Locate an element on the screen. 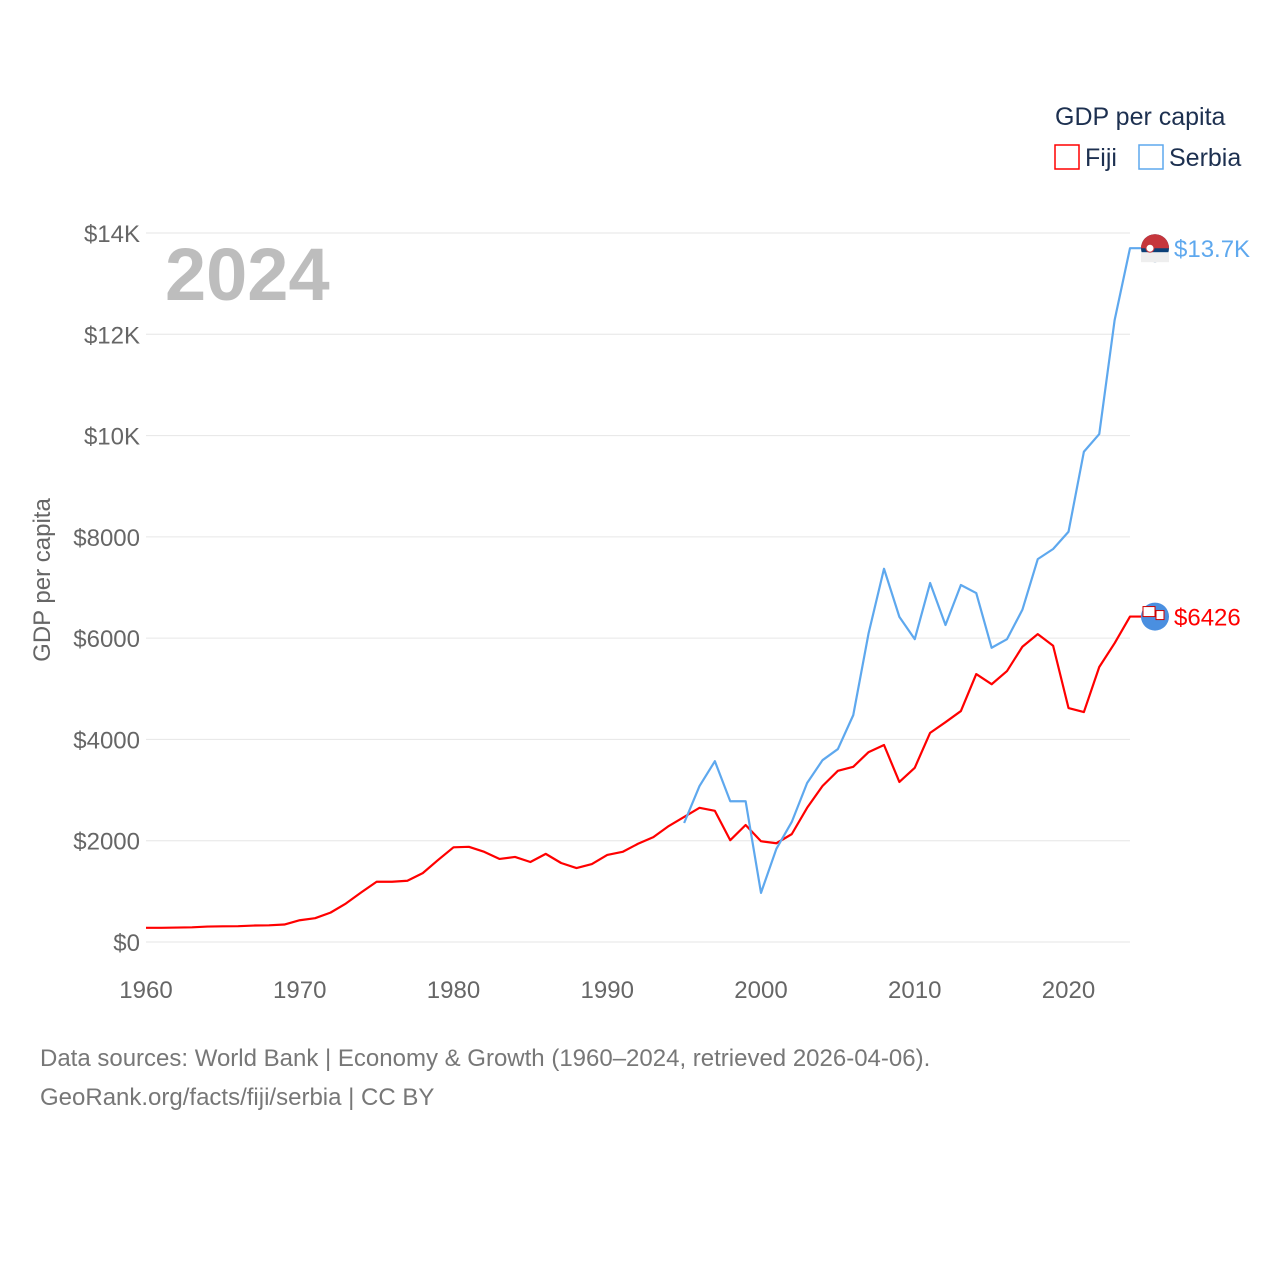 The height and width of the screenshot is (1280, 1280). y-tick-label: $2000 is located at coordinates (106, 842).